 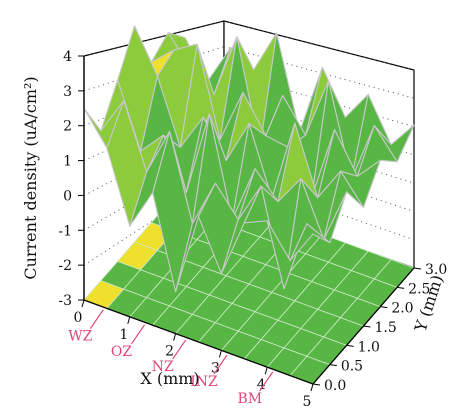 I want to click on y-tick-label: 3.0, so click(x=436, y=270).